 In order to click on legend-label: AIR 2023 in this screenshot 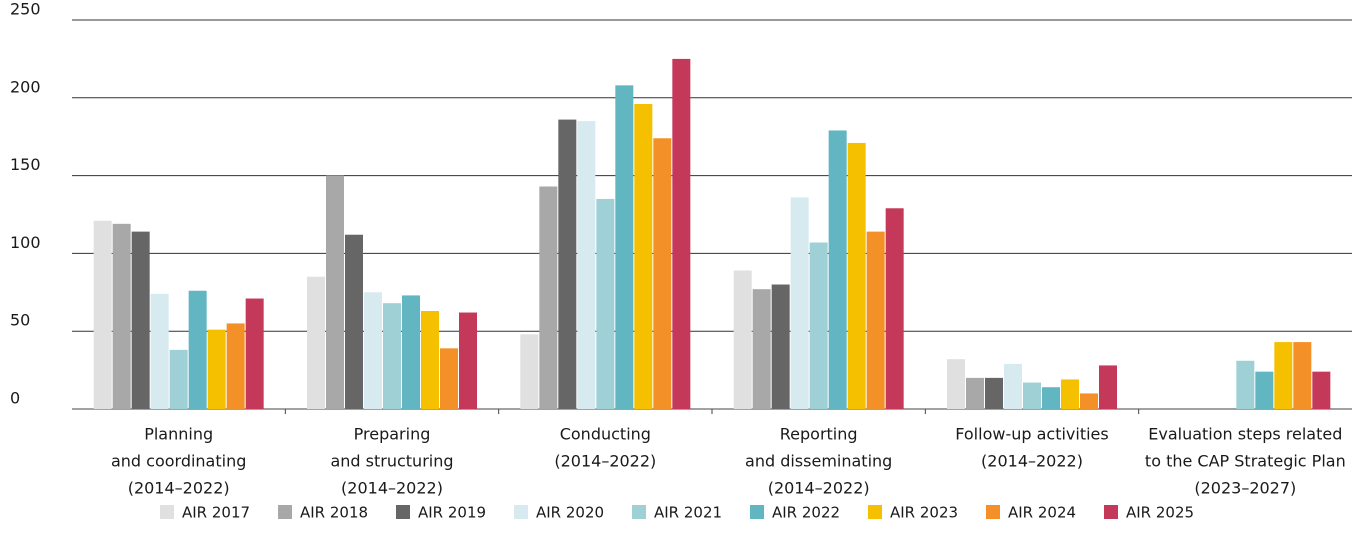, I will do `click(924, 513)`.